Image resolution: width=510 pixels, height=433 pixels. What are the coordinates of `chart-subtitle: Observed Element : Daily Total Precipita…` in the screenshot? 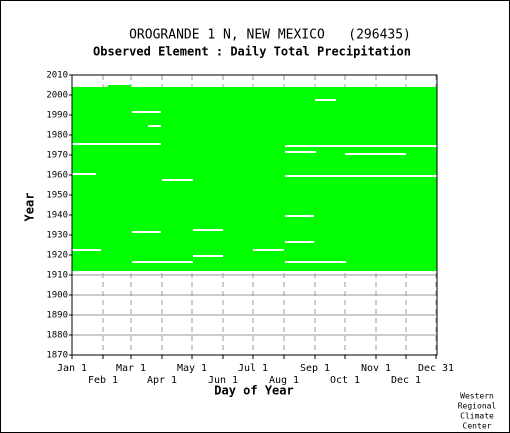 It's located at (252, 52).